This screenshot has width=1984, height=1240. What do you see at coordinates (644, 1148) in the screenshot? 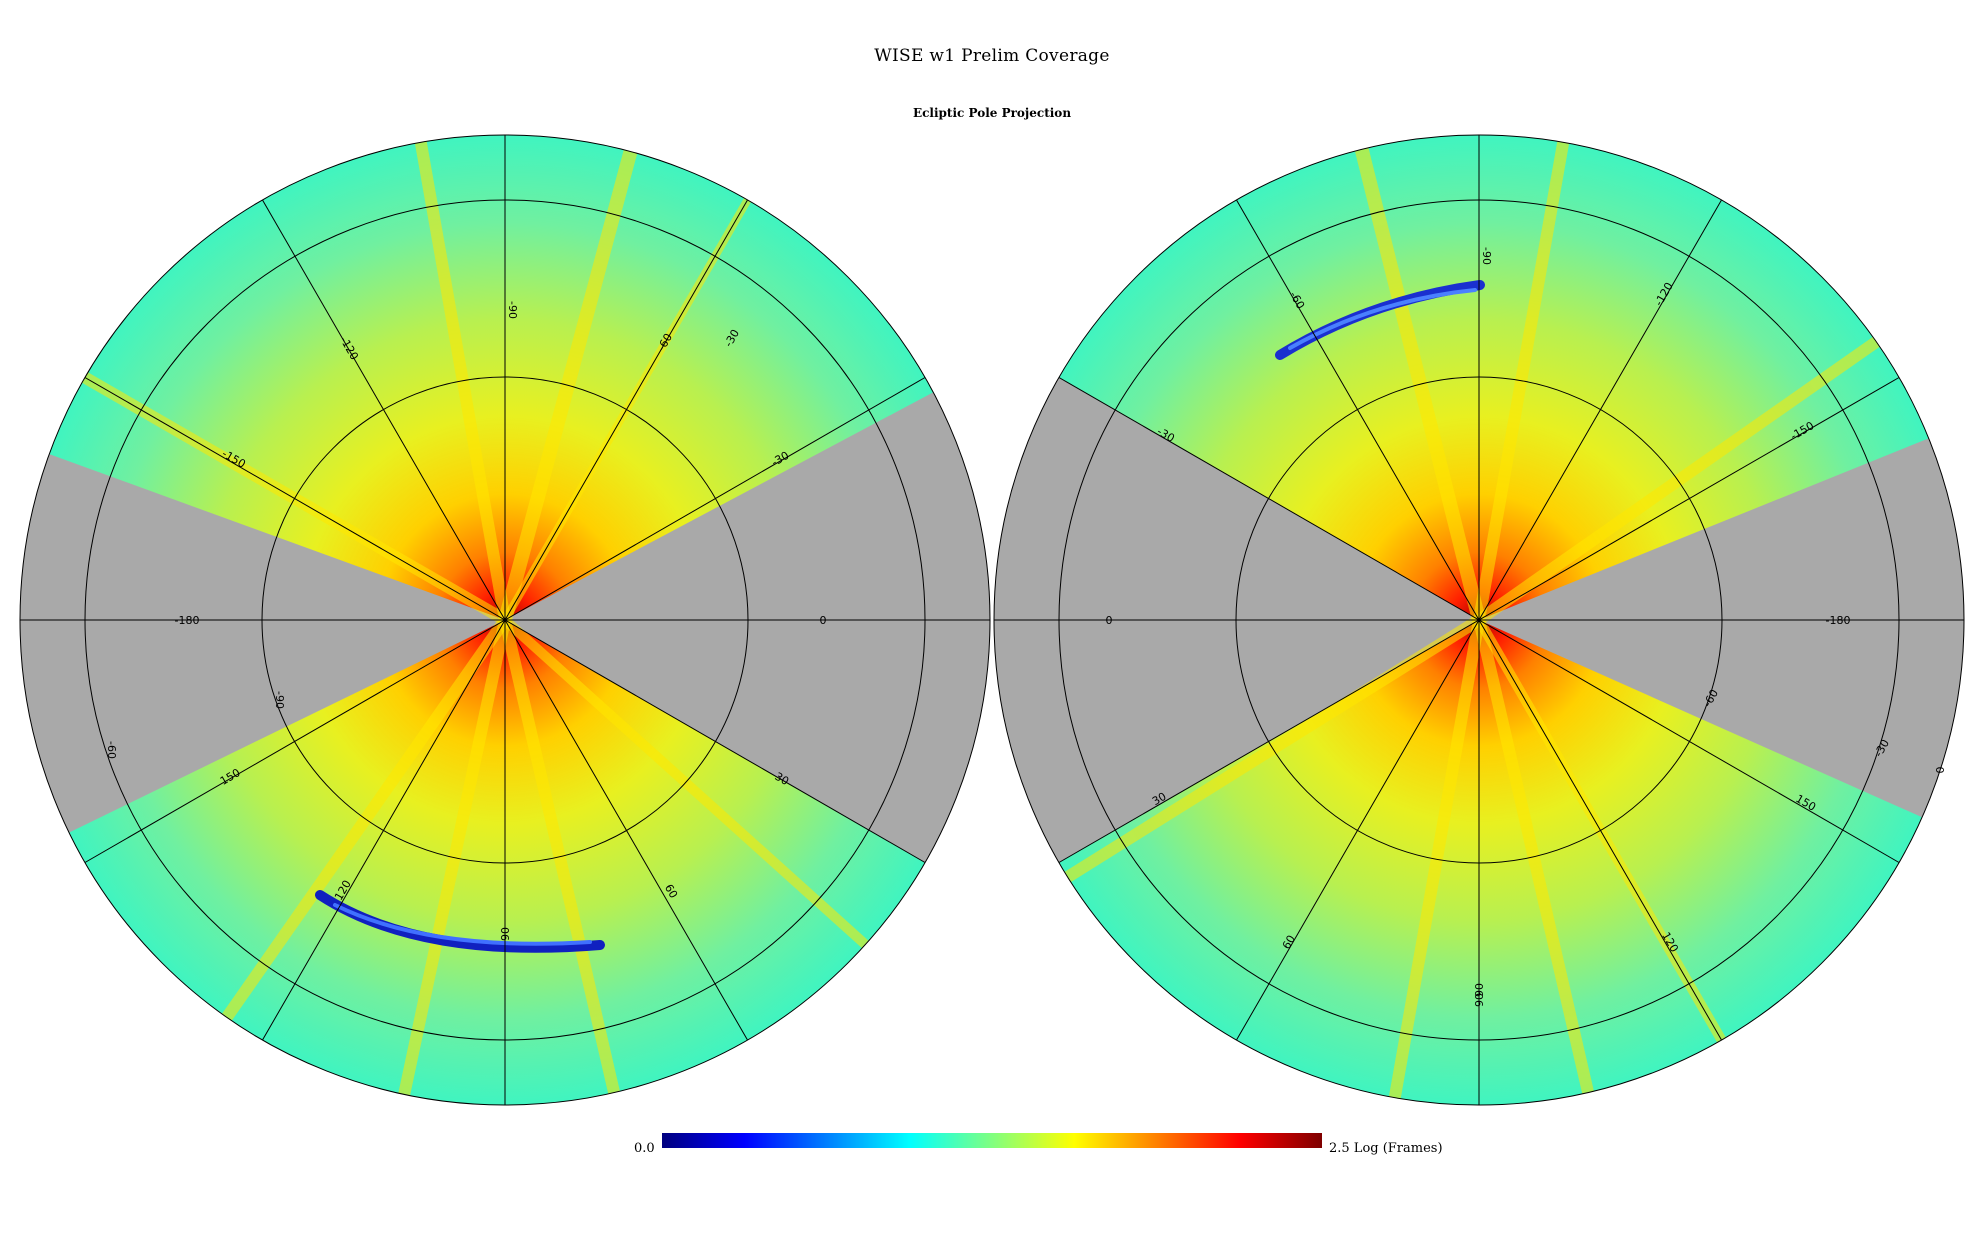
I see `colorbar-min-label: 0.0` at bounding box center [644, 1148].